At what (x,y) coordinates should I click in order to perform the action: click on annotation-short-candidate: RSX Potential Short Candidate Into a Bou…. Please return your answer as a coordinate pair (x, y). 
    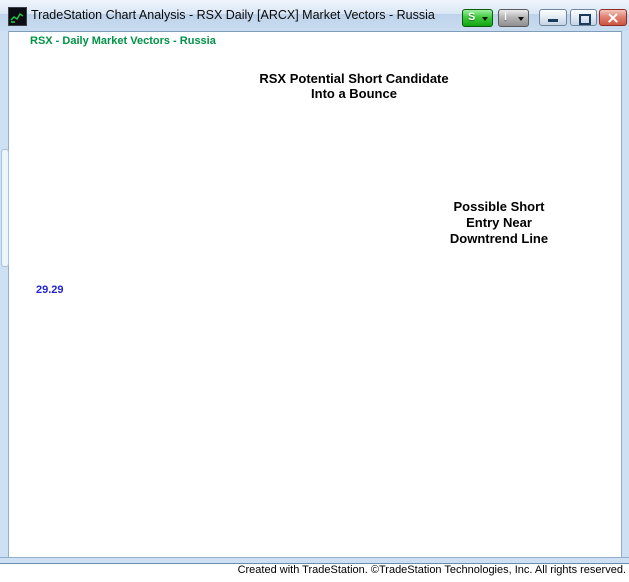
    Looking at the image, I should click on (354, 86).